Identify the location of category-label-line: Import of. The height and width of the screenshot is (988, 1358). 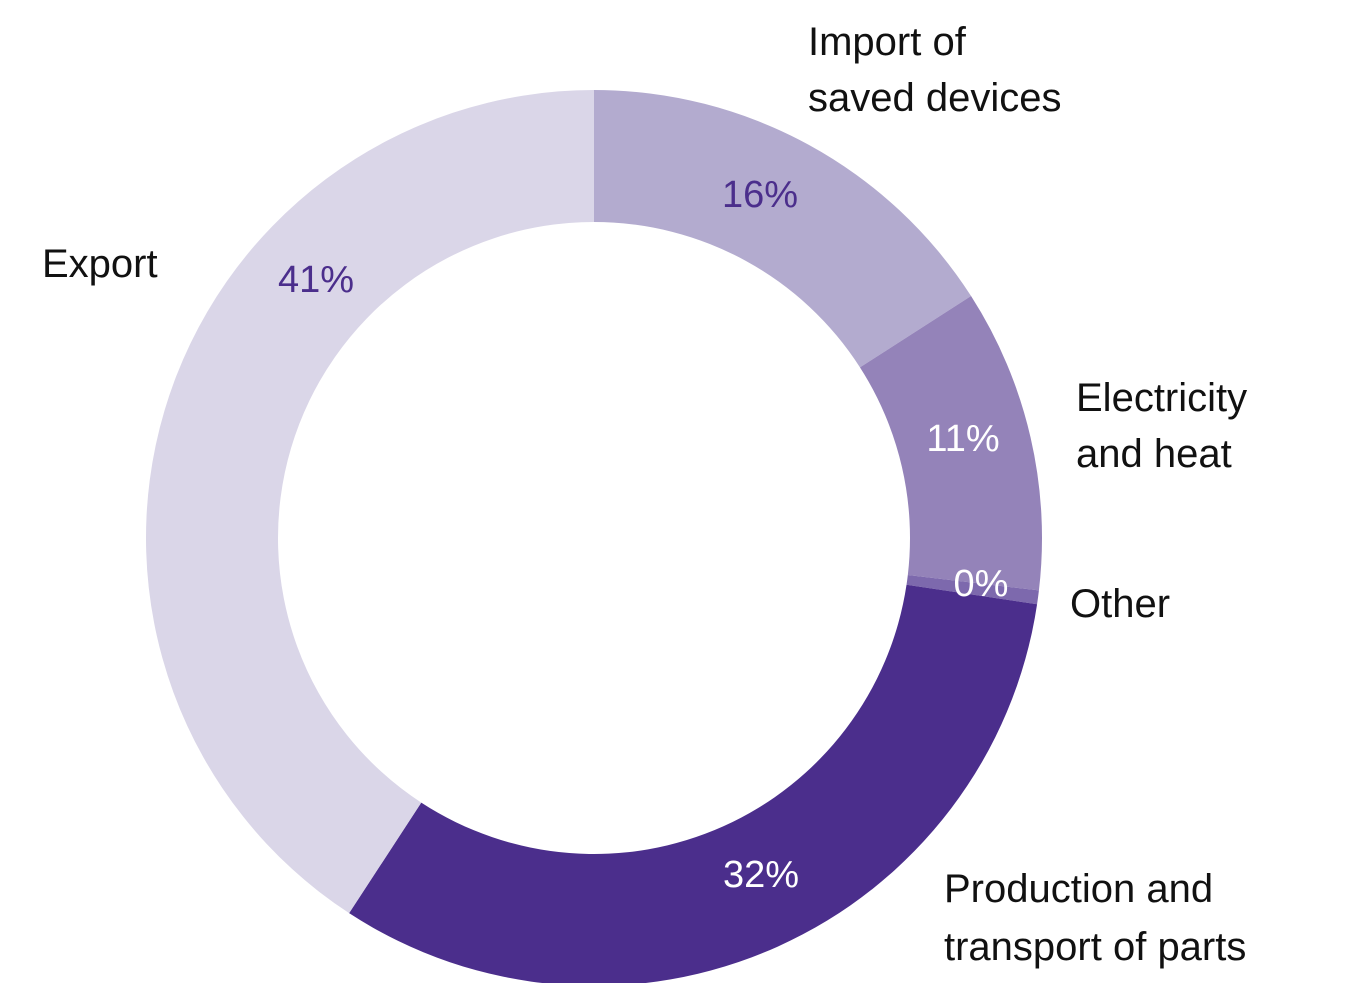
(887, 42).